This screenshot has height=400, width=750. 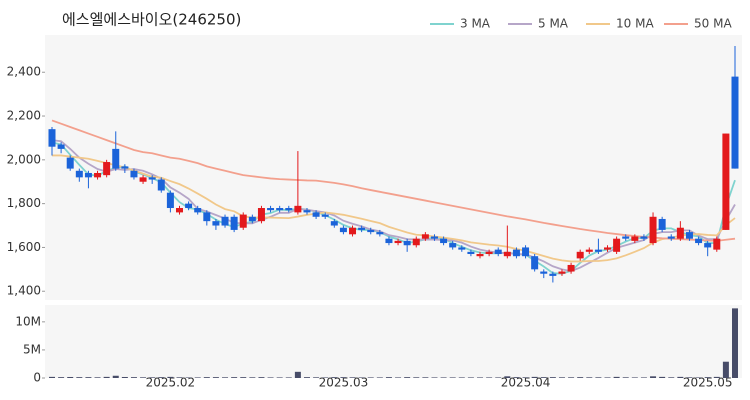 What do you see at coordinates (28, 321) in the screenshot?
I see `y-tick-label: 10M` at bounding box center [28, 321].